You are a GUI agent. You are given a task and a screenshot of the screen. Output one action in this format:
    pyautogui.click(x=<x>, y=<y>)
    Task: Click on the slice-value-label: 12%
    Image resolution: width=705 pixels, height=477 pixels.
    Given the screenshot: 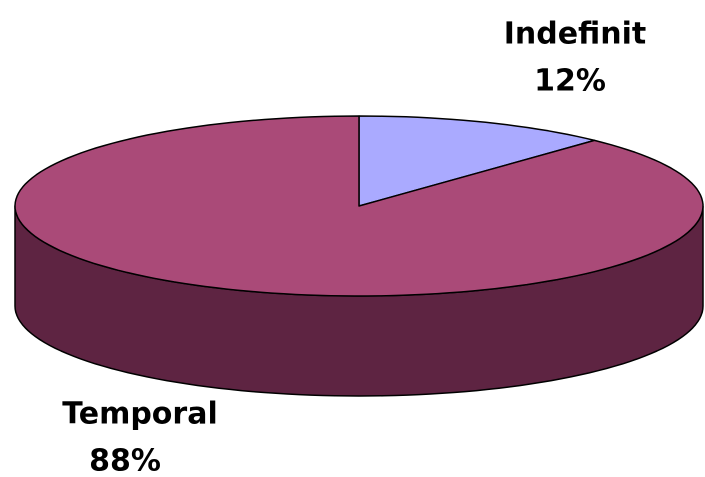 What is the action you would take?
    pyautogui.click(x=570, y=81)
    